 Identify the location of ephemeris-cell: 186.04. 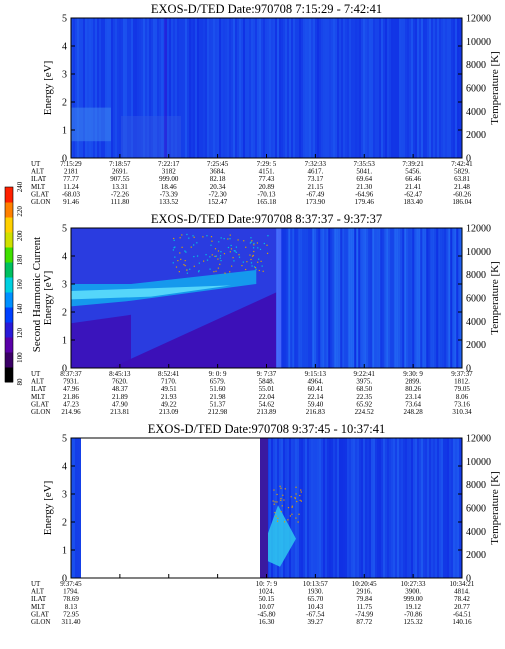
(462, 202).